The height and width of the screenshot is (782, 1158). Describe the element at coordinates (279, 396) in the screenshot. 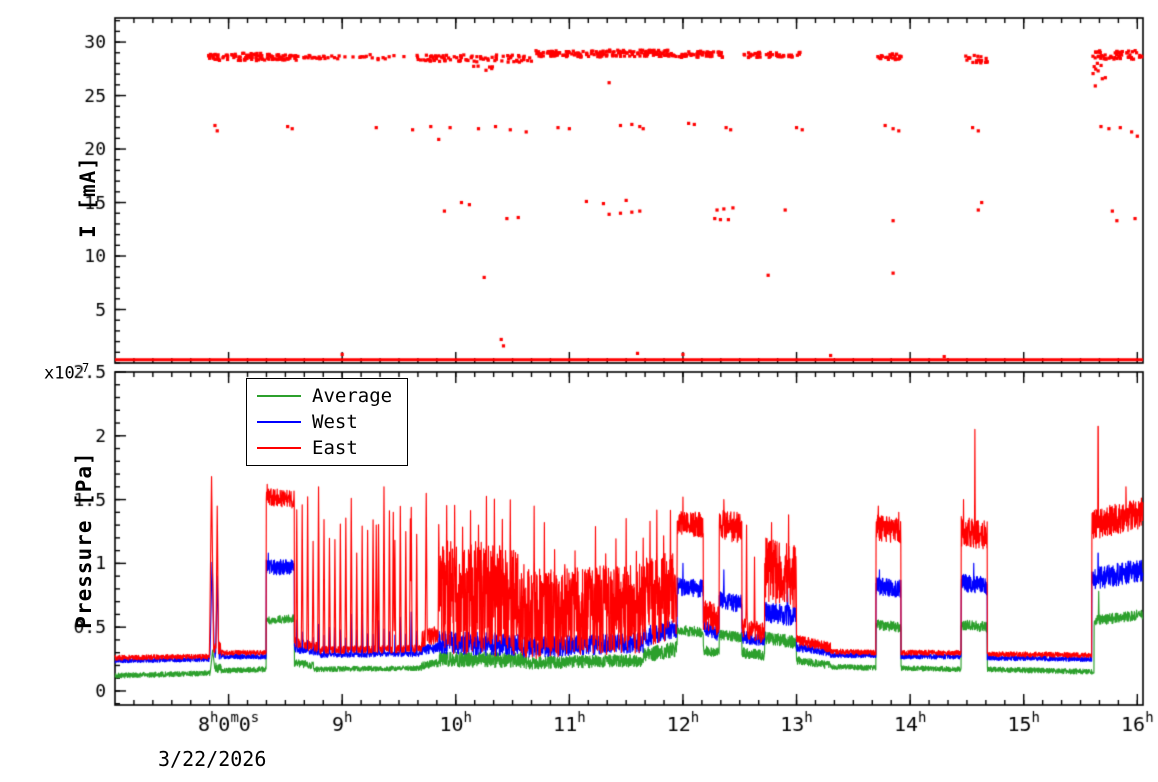

I see `legend-line-average-icon` at that location.